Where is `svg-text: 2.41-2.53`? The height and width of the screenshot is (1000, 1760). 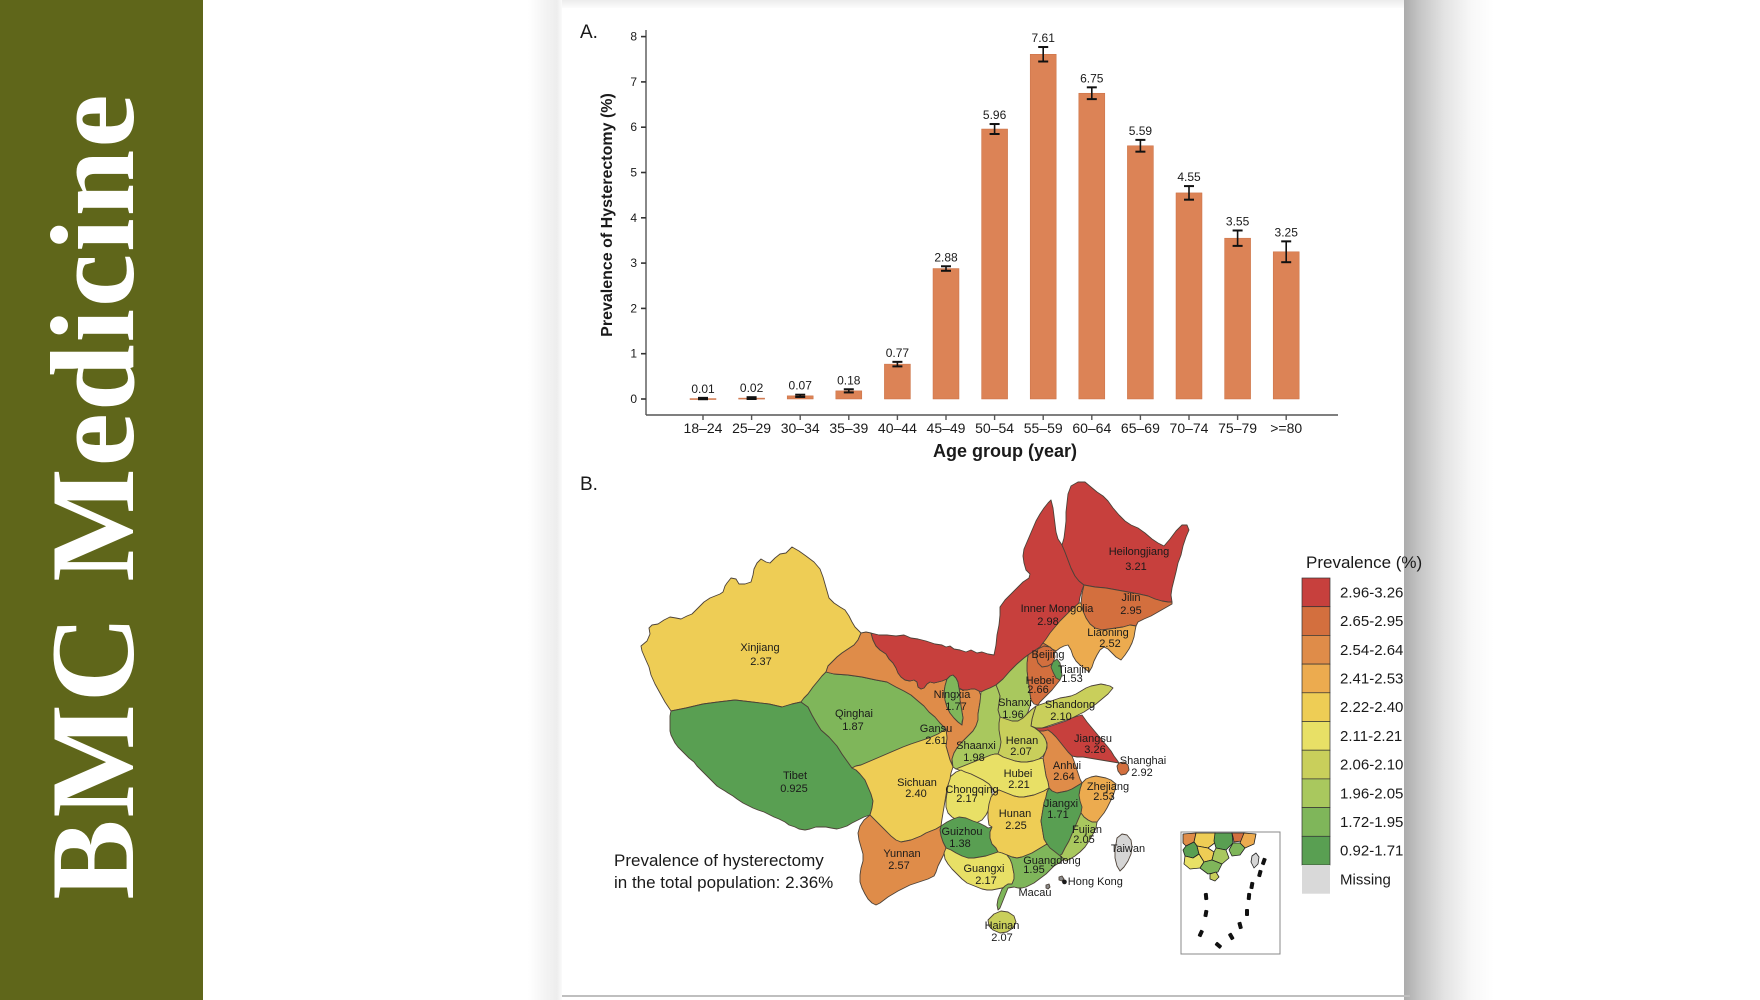
svg-text: 2.41-2.53 is located at coordinates (1371, 678).